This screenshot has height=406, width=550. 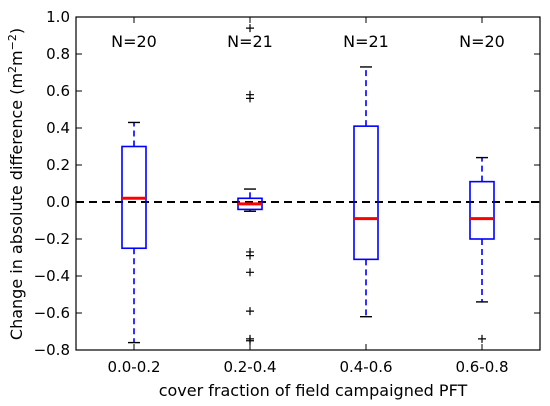 What do you see at coordinates (52, 350) in the screenshot?
I see `y-tick-label: −0.8` at bounding box center [52, 350].